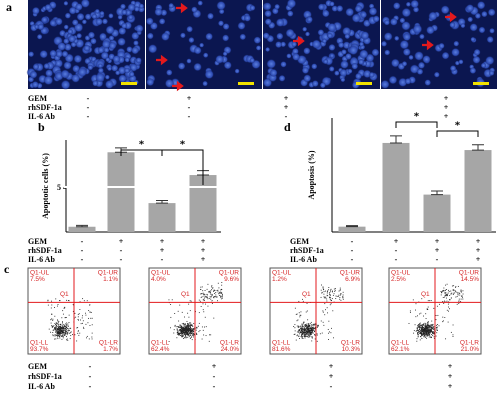 This screenshot has width=500, height=403. What do you see at coordinates (351, 349) in the screenshot?
I see `gate-percent: 10.3%` at bounding box center [351, 349].